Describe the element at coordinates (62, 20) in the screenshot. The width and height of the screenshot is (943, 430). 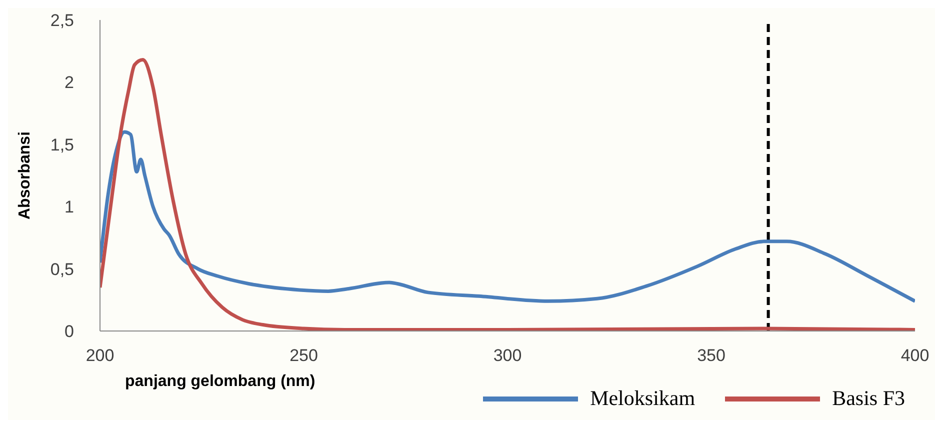
I see `y-tick-label: 2,5` at that location.